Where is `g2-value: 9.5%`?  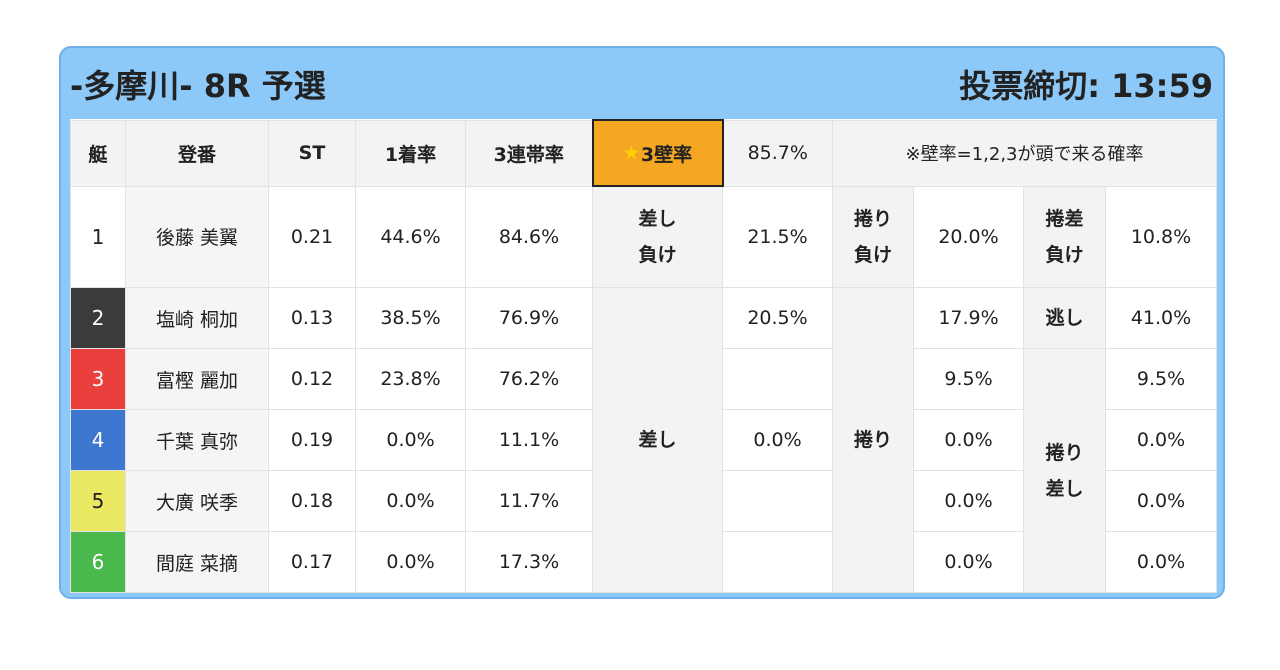 g2-value: 9.5% is located at coordinates (968, 379).